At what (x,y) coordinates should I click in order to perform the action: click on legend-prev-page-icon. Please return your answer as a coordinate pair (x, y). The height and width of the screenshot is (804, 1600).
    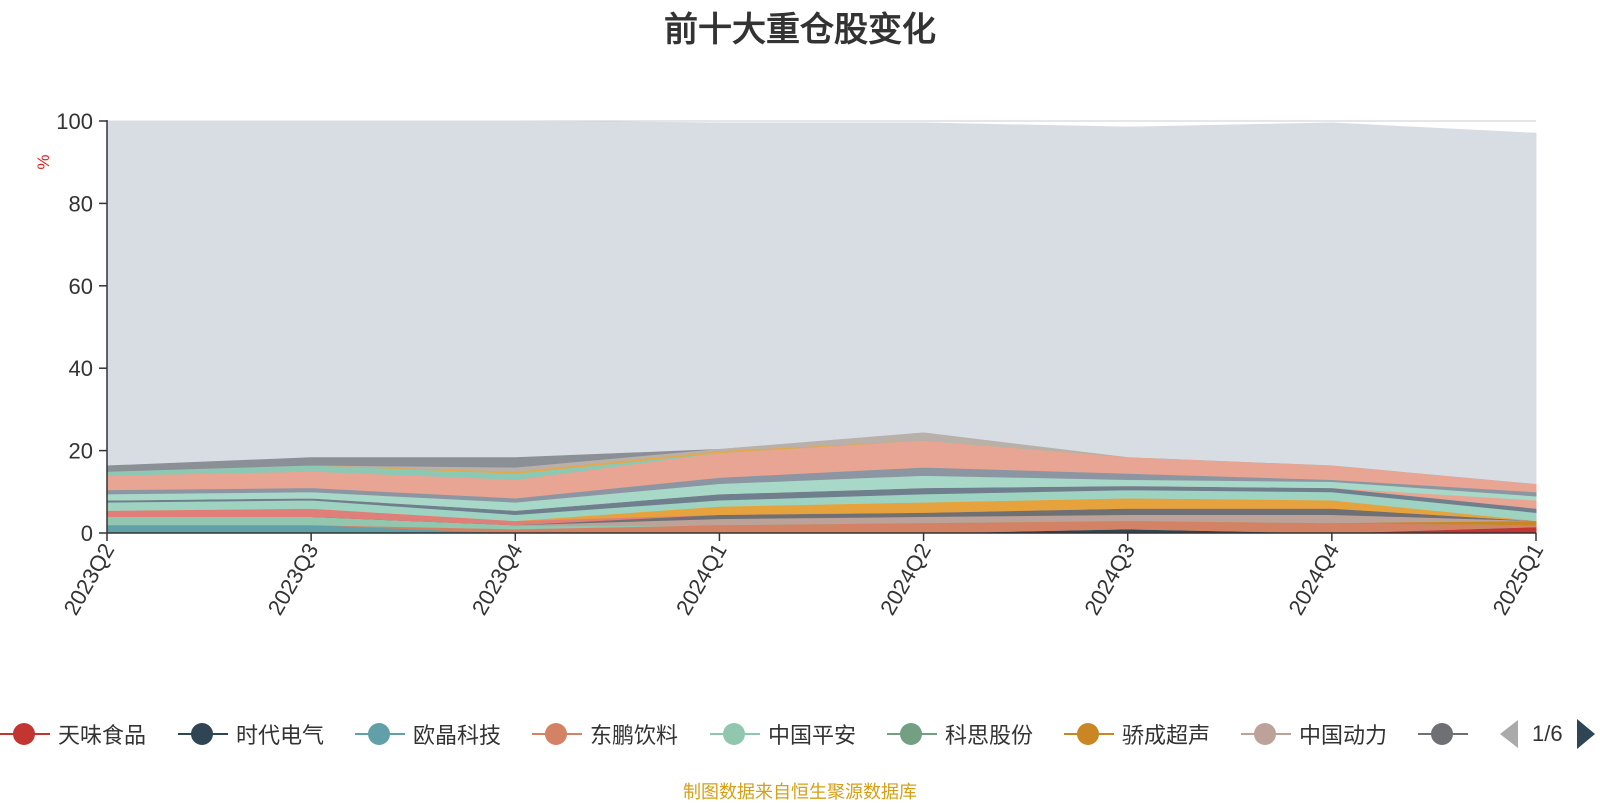
    Looking at the image, I should click on (1509, 734).